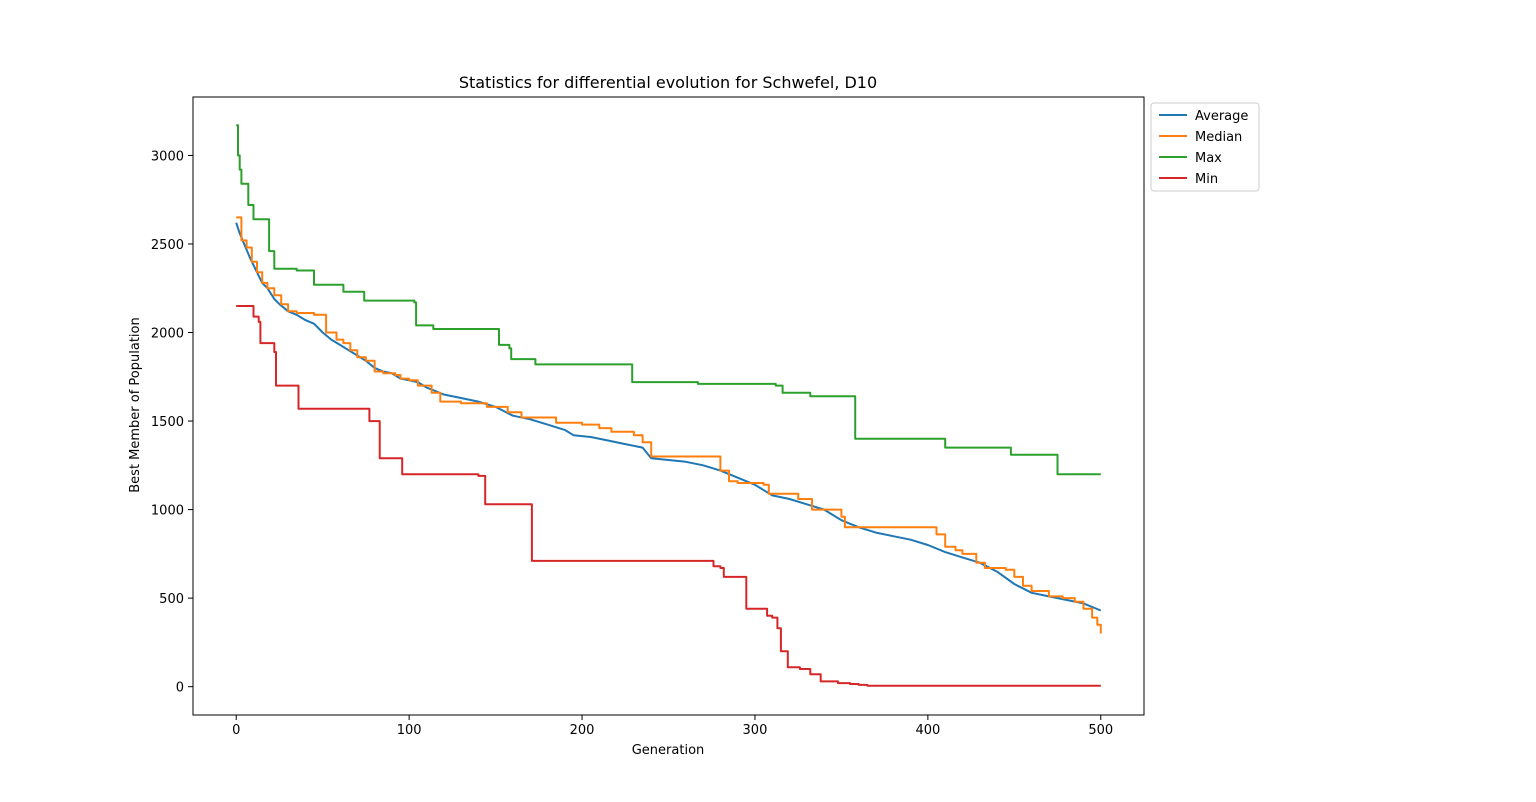 The image size is (1536, 802). Describe the element at coordinates (167, 511) in the screenshot. I see `y-tick-label: 1000` at that location.